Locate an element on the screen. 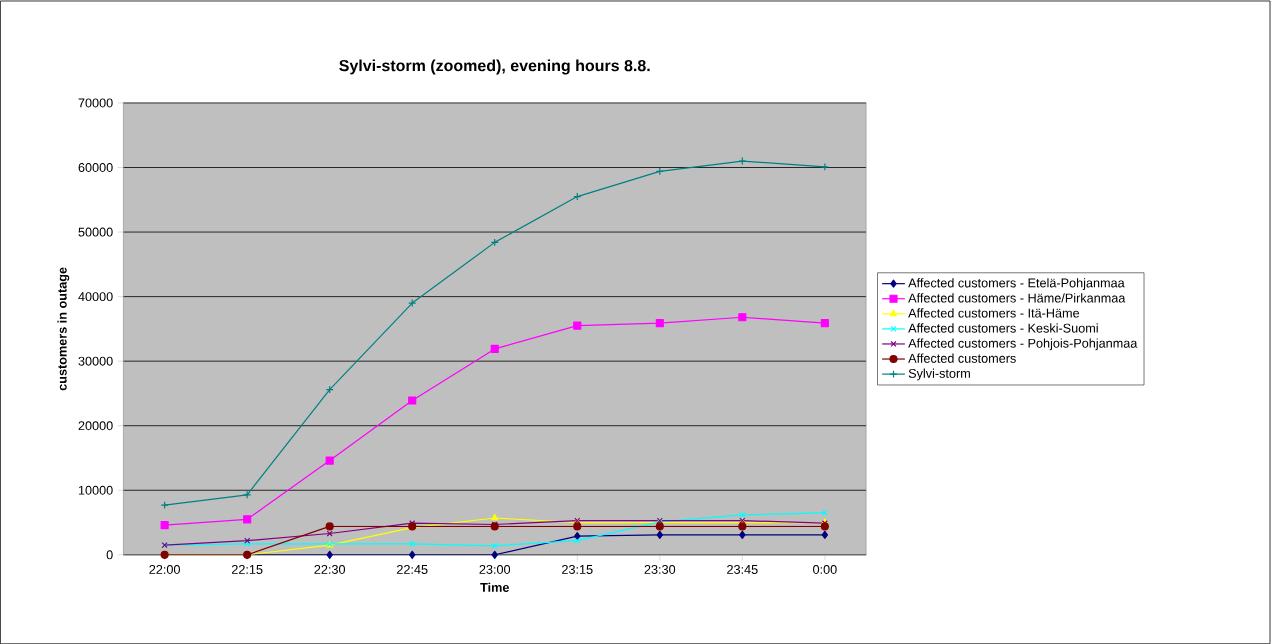 The width and height of the screenshot is (1271, 644). x-axis-title: Time is located at coordinates (494, 587).